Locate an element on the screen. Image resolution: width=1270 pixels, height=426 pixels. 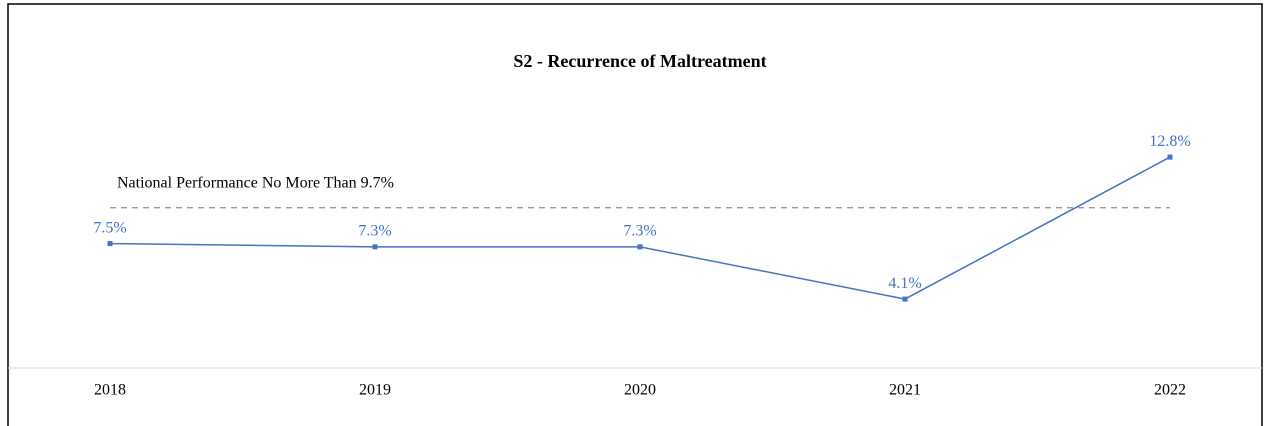
x-tick-label: 2022 is located at coordinates (1170, 390).